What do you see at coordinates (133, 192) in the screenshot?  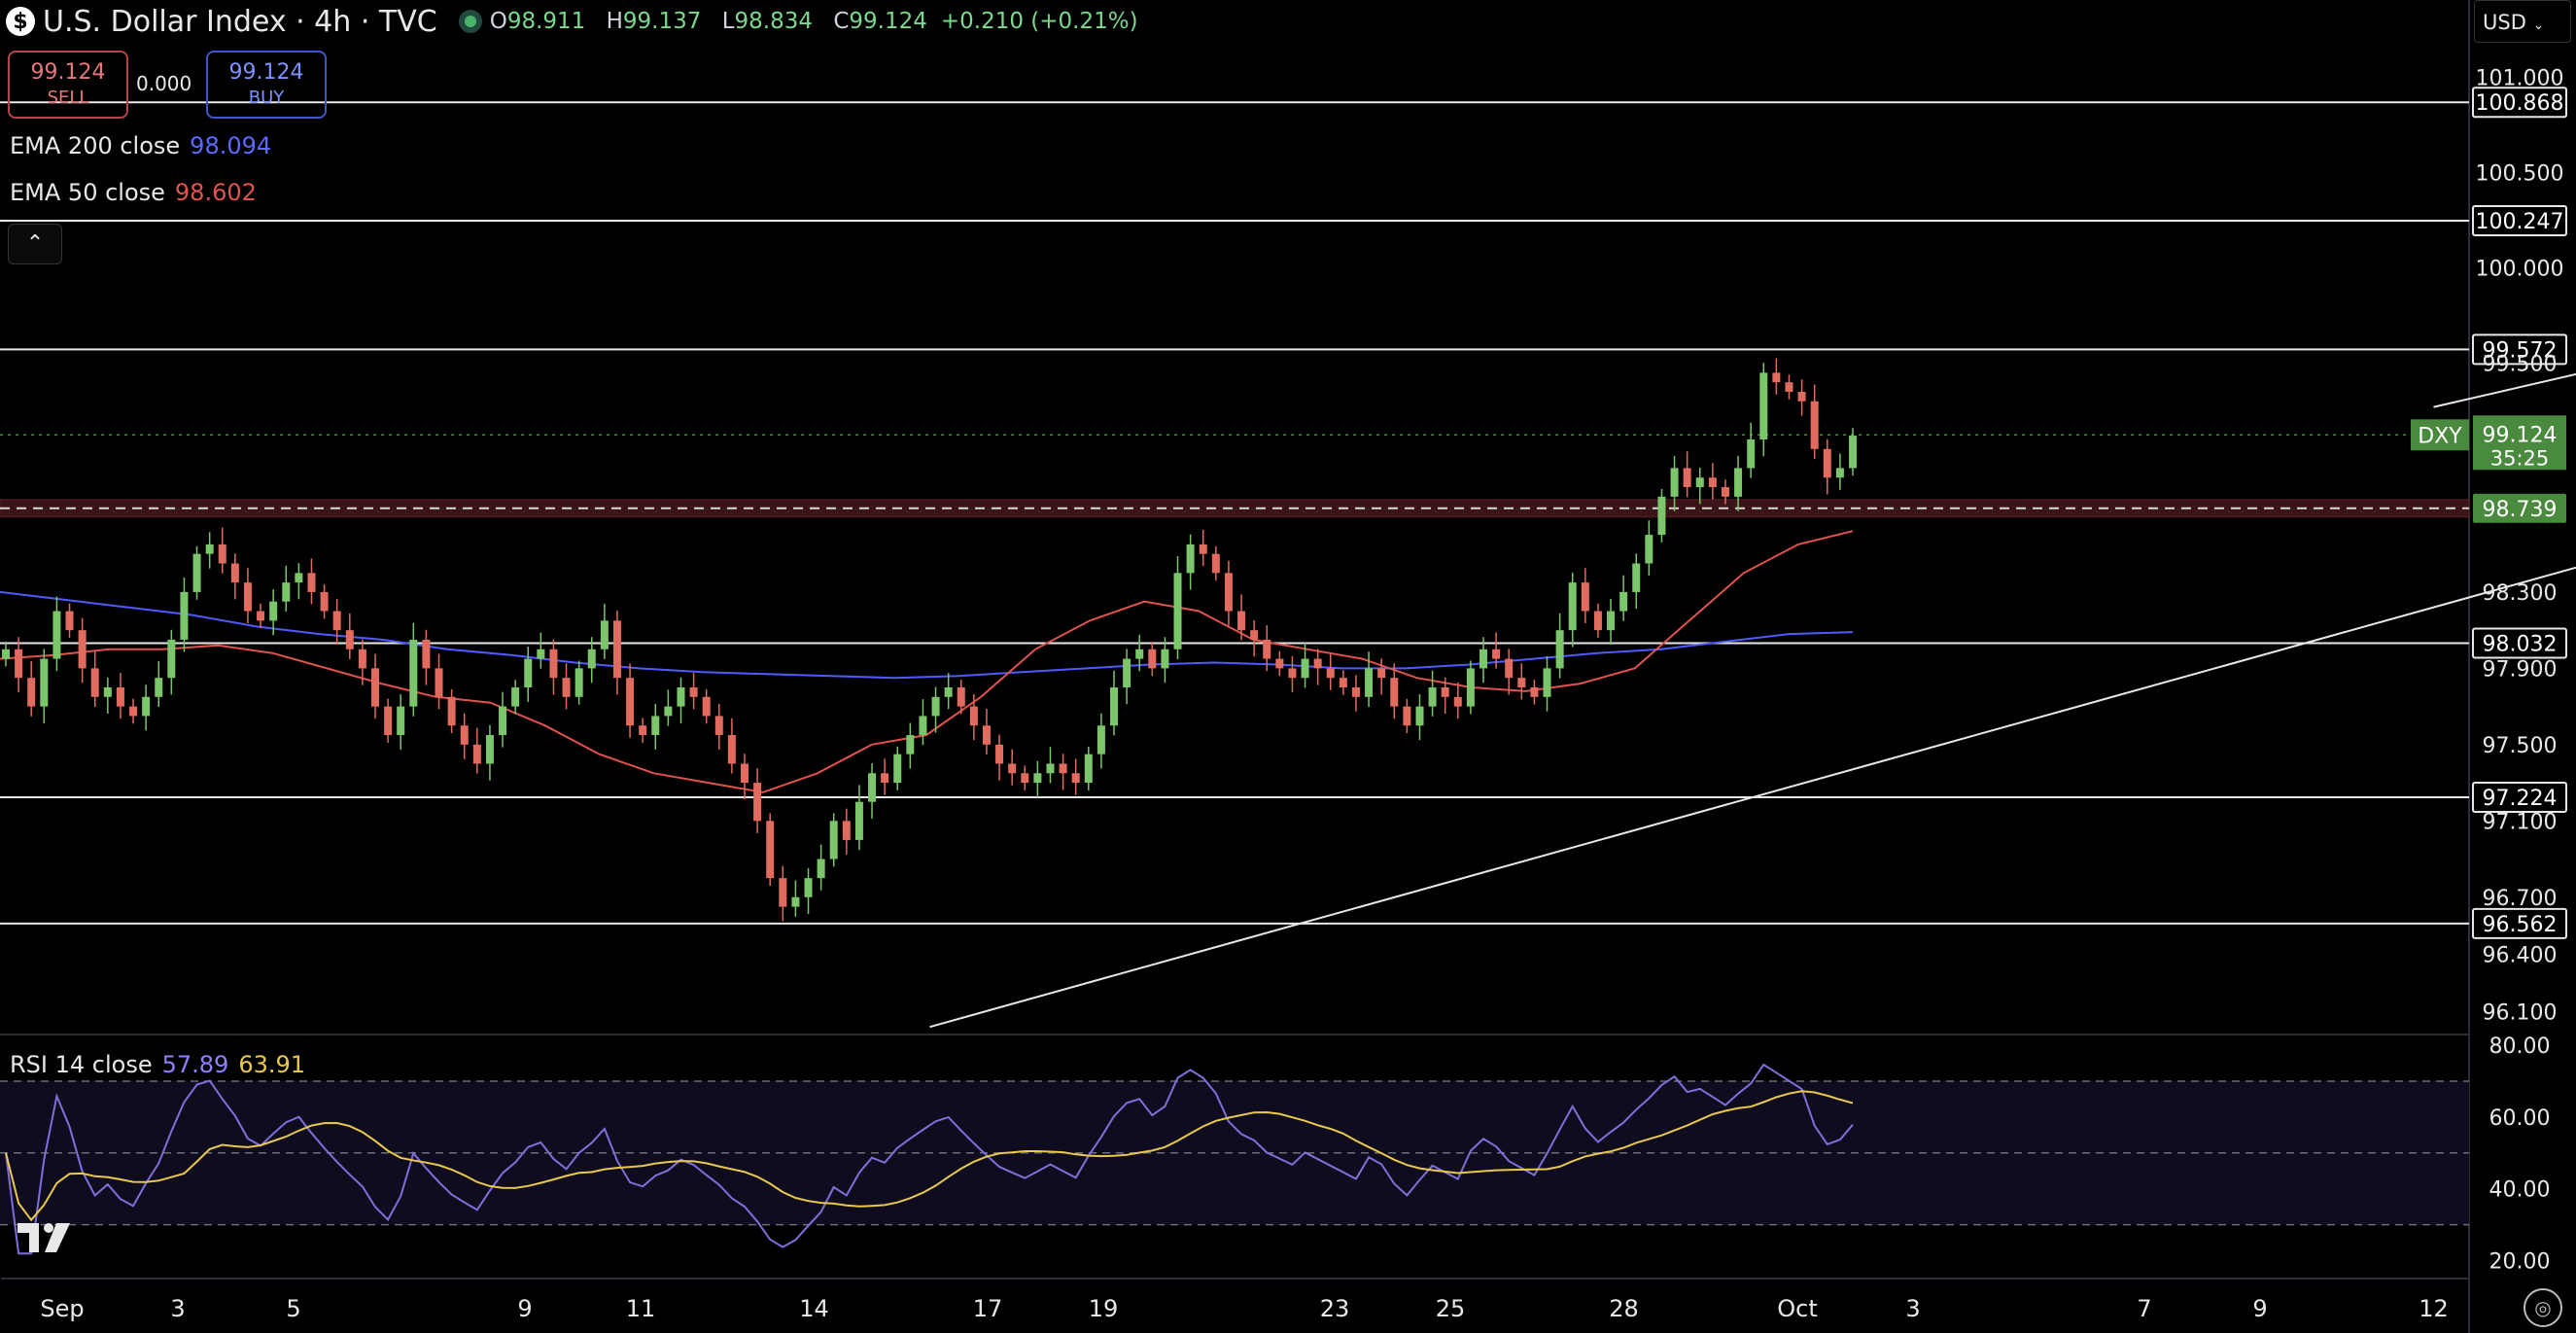 I see `ema50-legend: EMA 50 close 98.602` at bounding box center [133, 192].